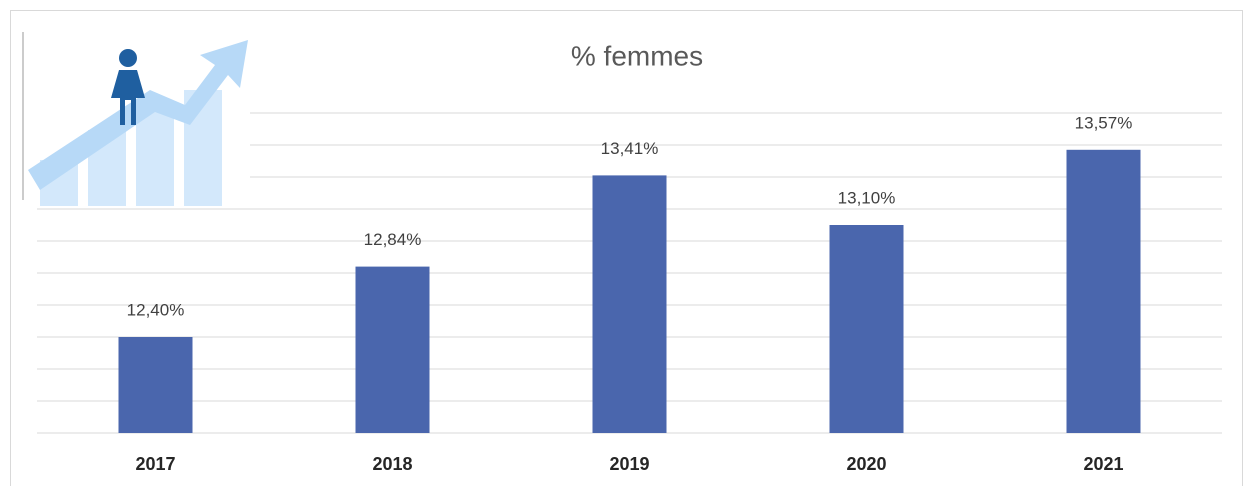 The image size is (1253, 486). Describe the element at coordinates (1104, 122) in the screenshot. I see `data-label: 13,57%` at that location.